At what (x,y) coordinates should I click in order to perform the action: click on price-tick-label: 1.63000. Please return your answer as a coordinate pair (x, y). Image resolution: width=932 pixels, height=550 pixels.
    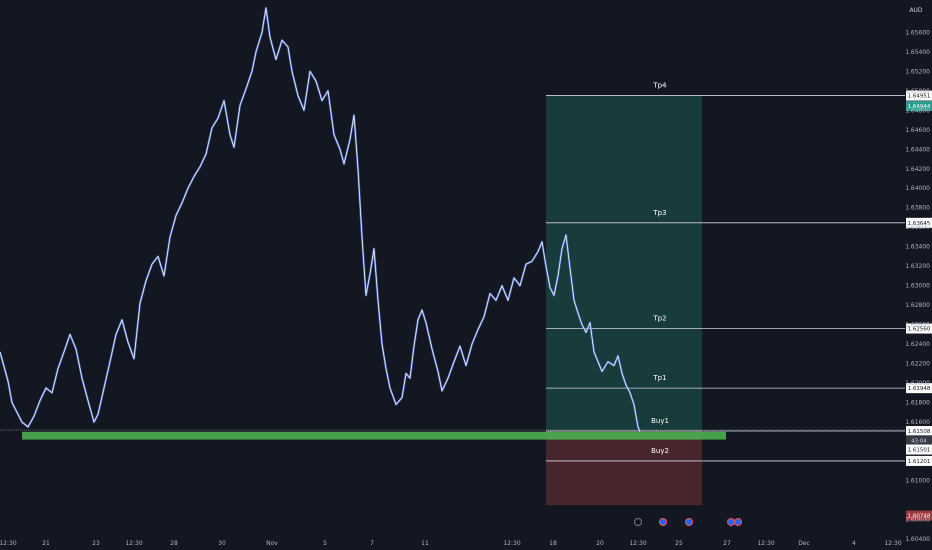
    Looking at the image, I should click on (917, 286).